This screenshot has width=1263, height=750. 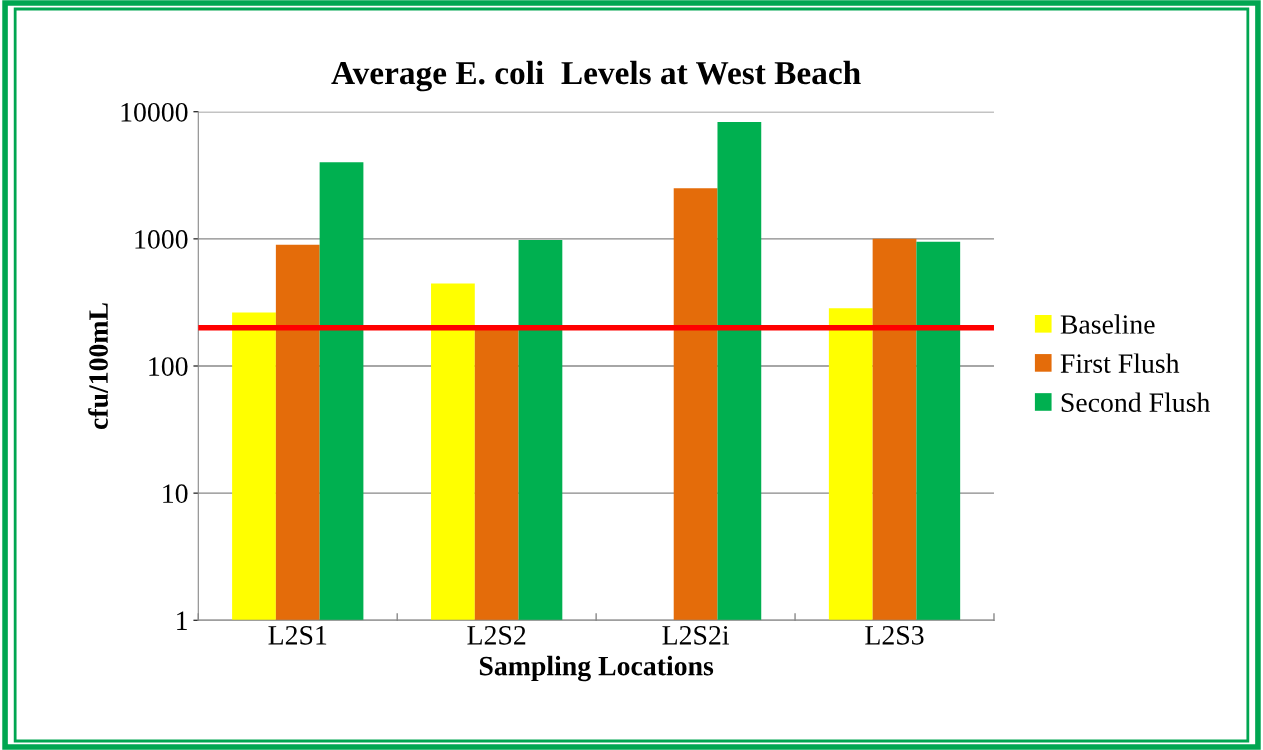 What do you see at coordinates (696, 635) in the screenshot?
I see `x-tick-label: L2S2i` at bounding box center [696, 635].